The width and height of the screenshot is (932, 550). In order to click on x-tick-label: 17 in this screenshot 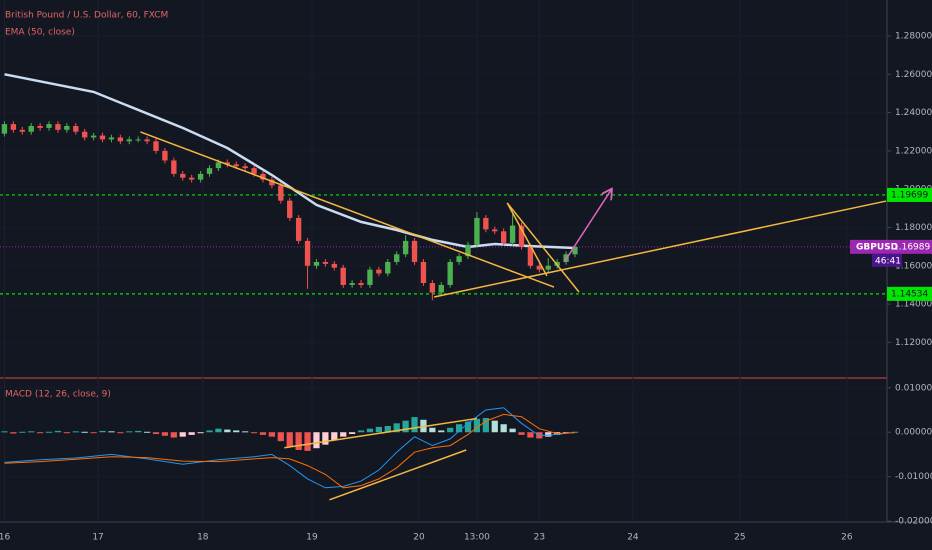, I will do `click(97, 538)`.